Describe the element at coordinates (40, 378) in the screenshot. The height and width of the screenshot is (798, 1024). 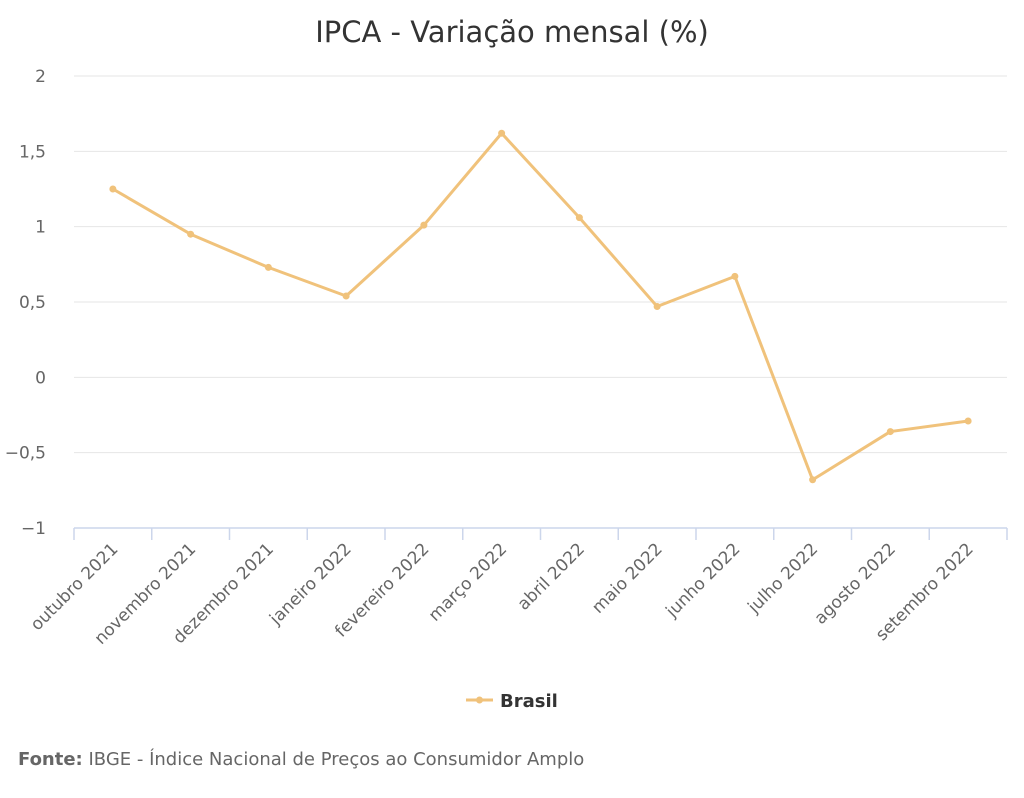
I see `y-tick-label: 0` at that location.